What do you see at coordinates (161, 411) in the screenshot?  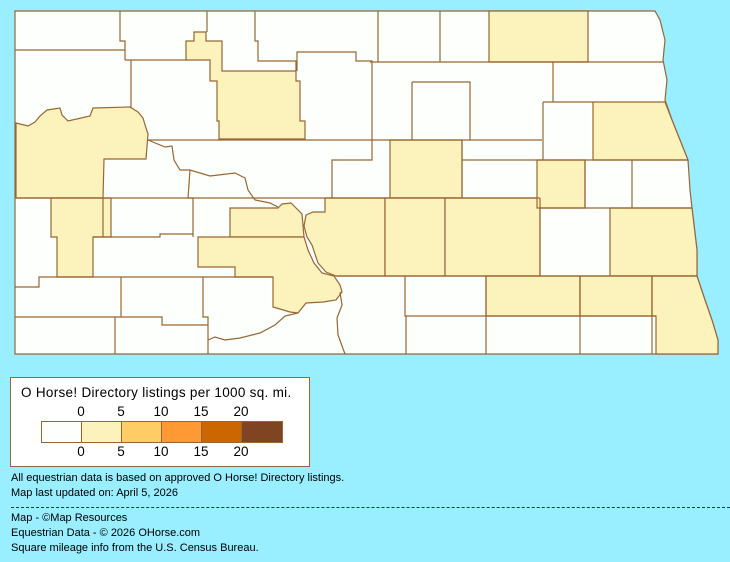 I see `legend-tick-top: 10` at bounding box center [161, 411].